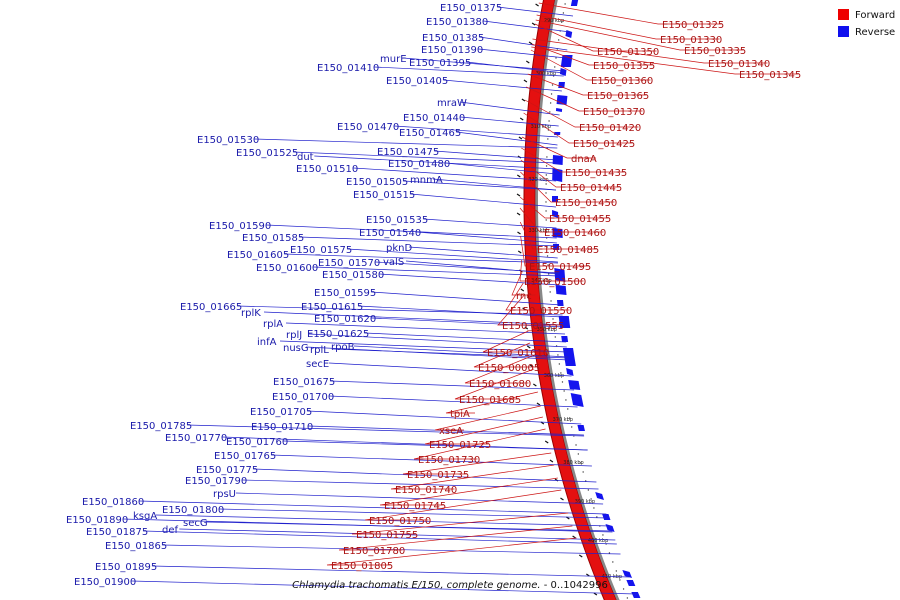 The width and height of the screenshot is (900, 600). I want to click on reverse-gene-label: nusG, so click(296, 348).